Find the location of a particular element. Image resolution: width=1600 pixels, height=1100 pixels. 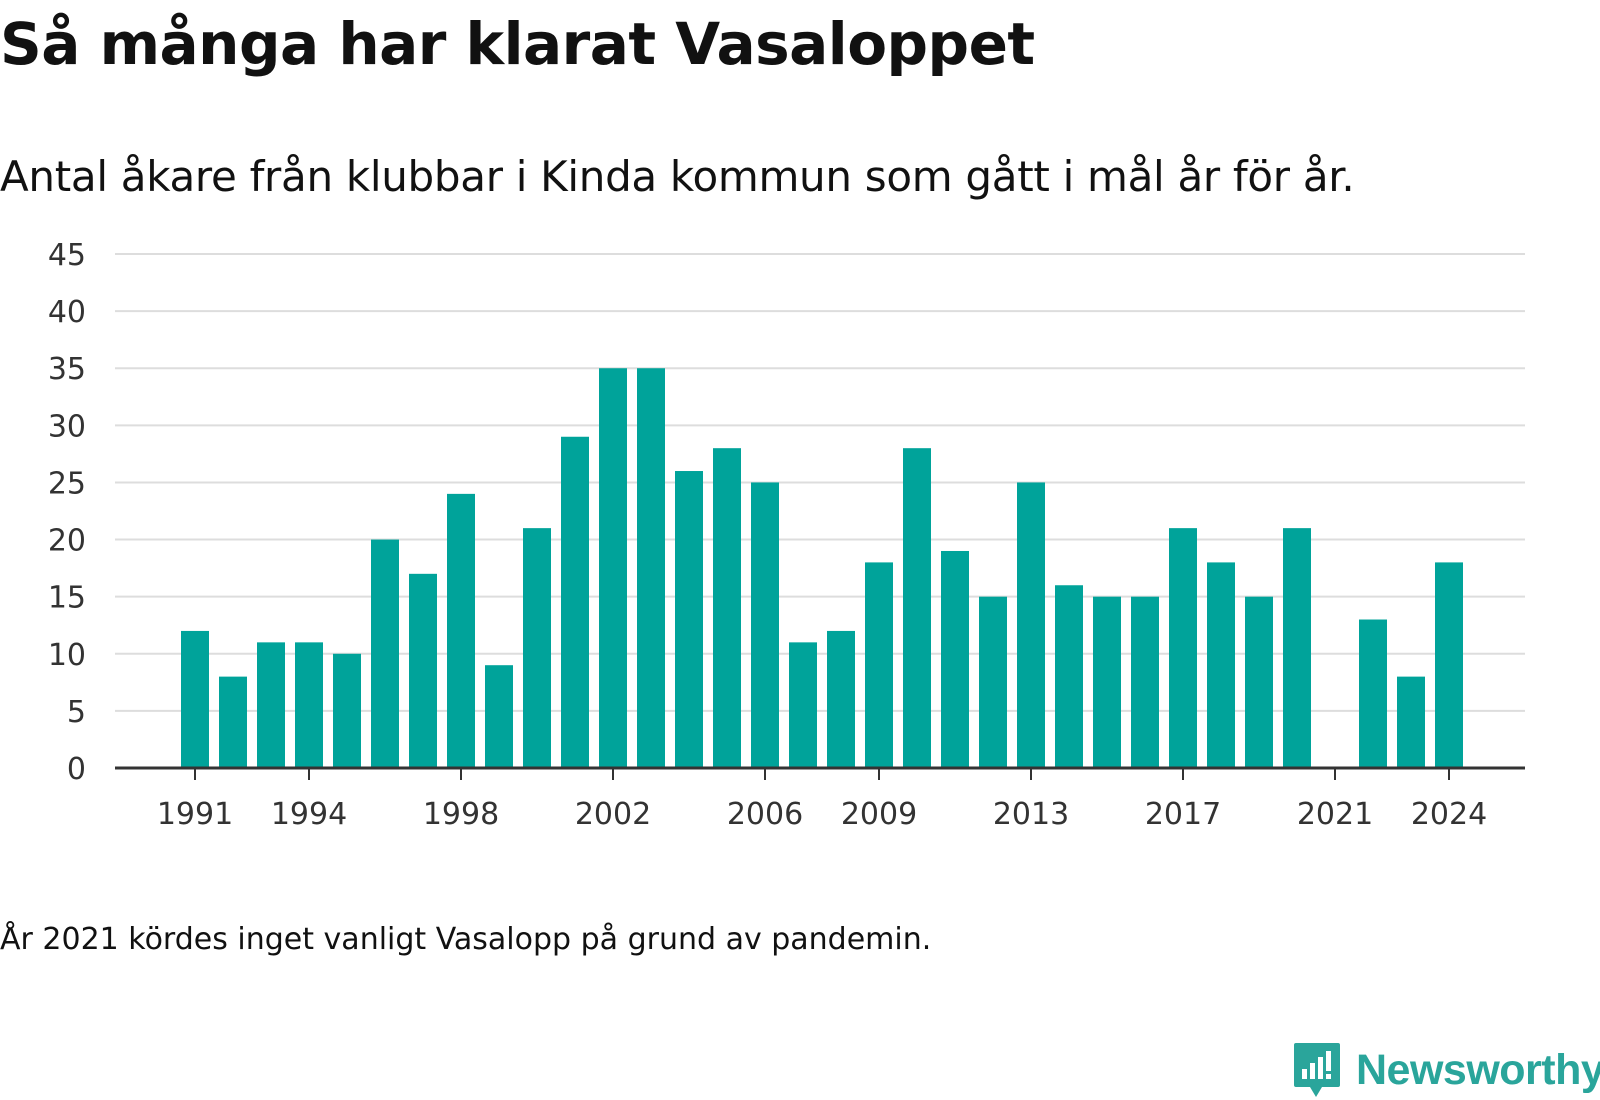

bar-1998 is located at coordinates (461, 630).